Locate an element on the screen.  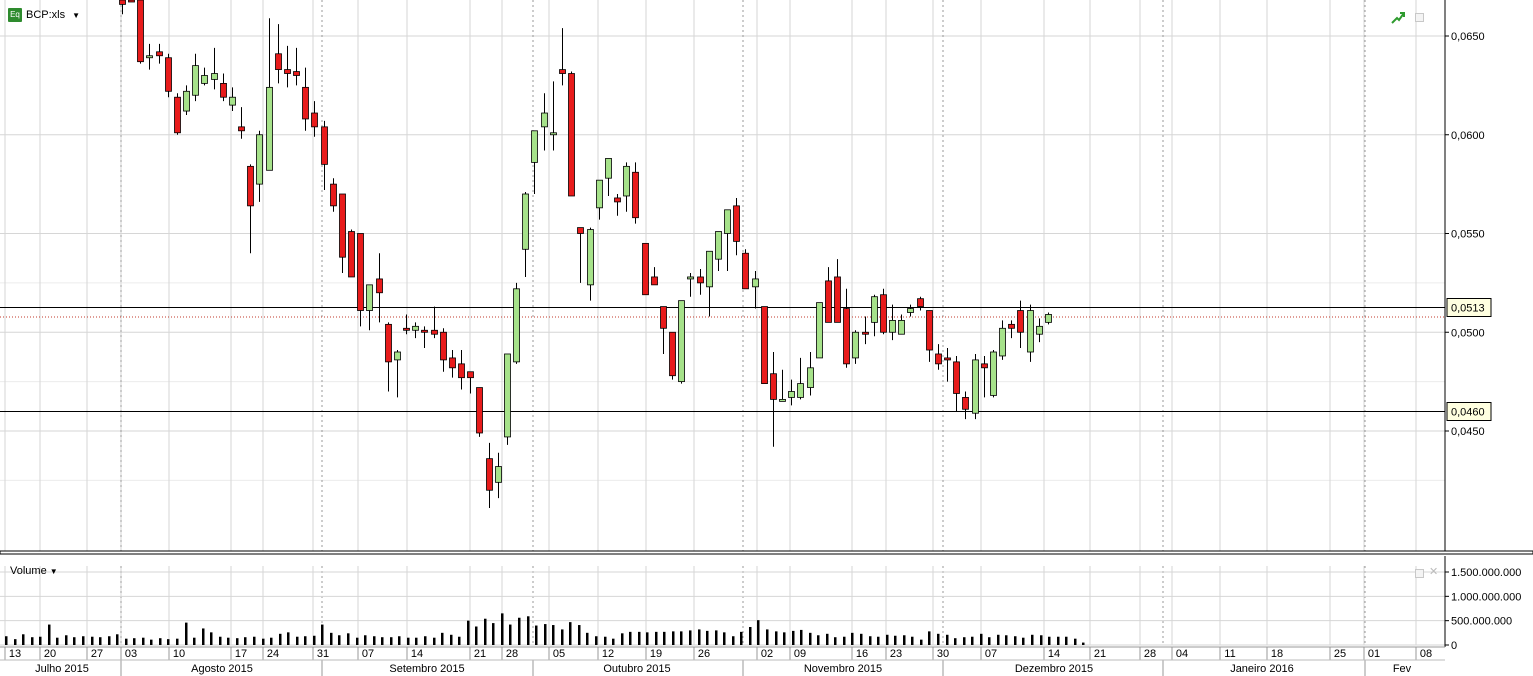
trend-icon is located at coordinates (1398, 18).